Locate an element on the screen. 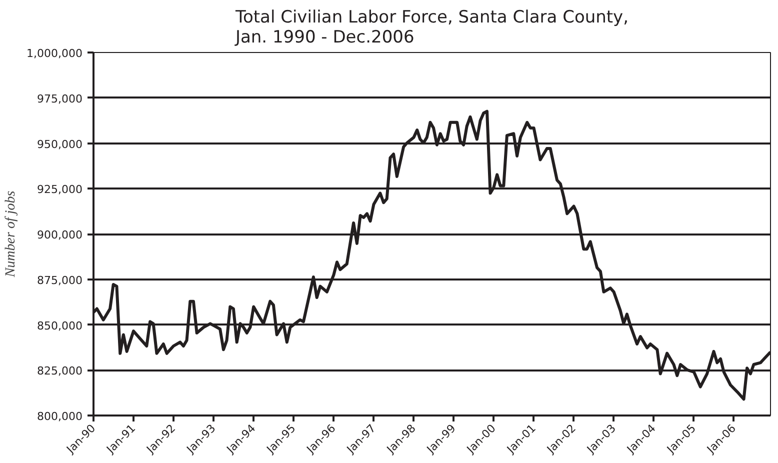 This screenshot has height=463, width=778. y-tick-label: 925,000 is located at coordinates (60, 189).